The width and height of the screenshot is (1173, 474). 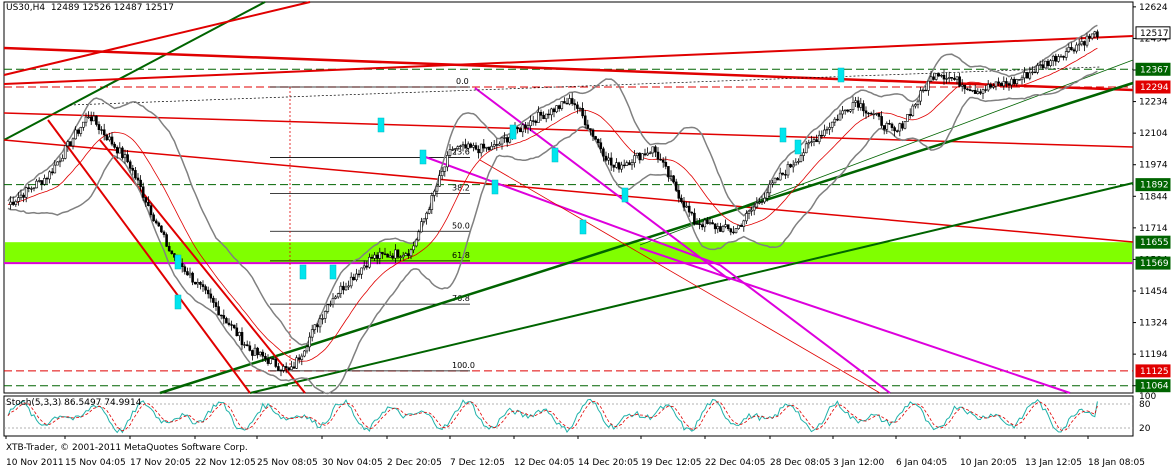 What do you see at coordinates (1154, 70) in the screenshot?
I see `price-tag-label-1: 12367` at bounding box center [1154, 70].